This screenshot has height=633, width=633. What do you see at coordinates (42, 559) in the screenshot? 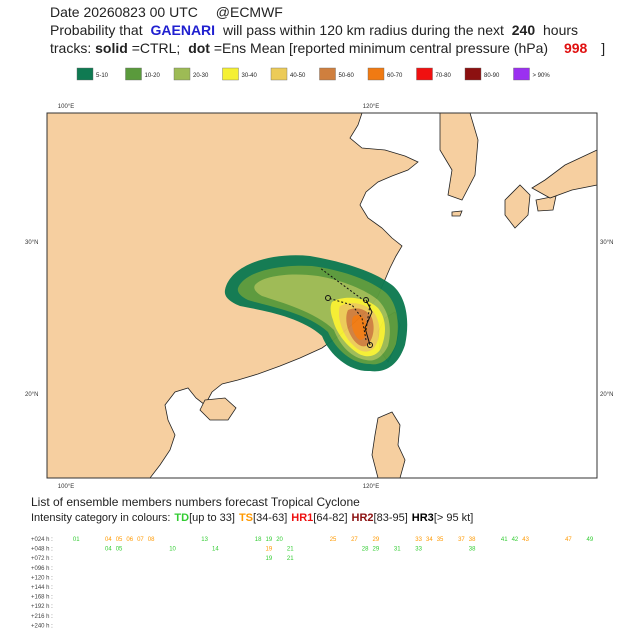
I see `row-label: +072 h :` at bounding box center [42, 559].